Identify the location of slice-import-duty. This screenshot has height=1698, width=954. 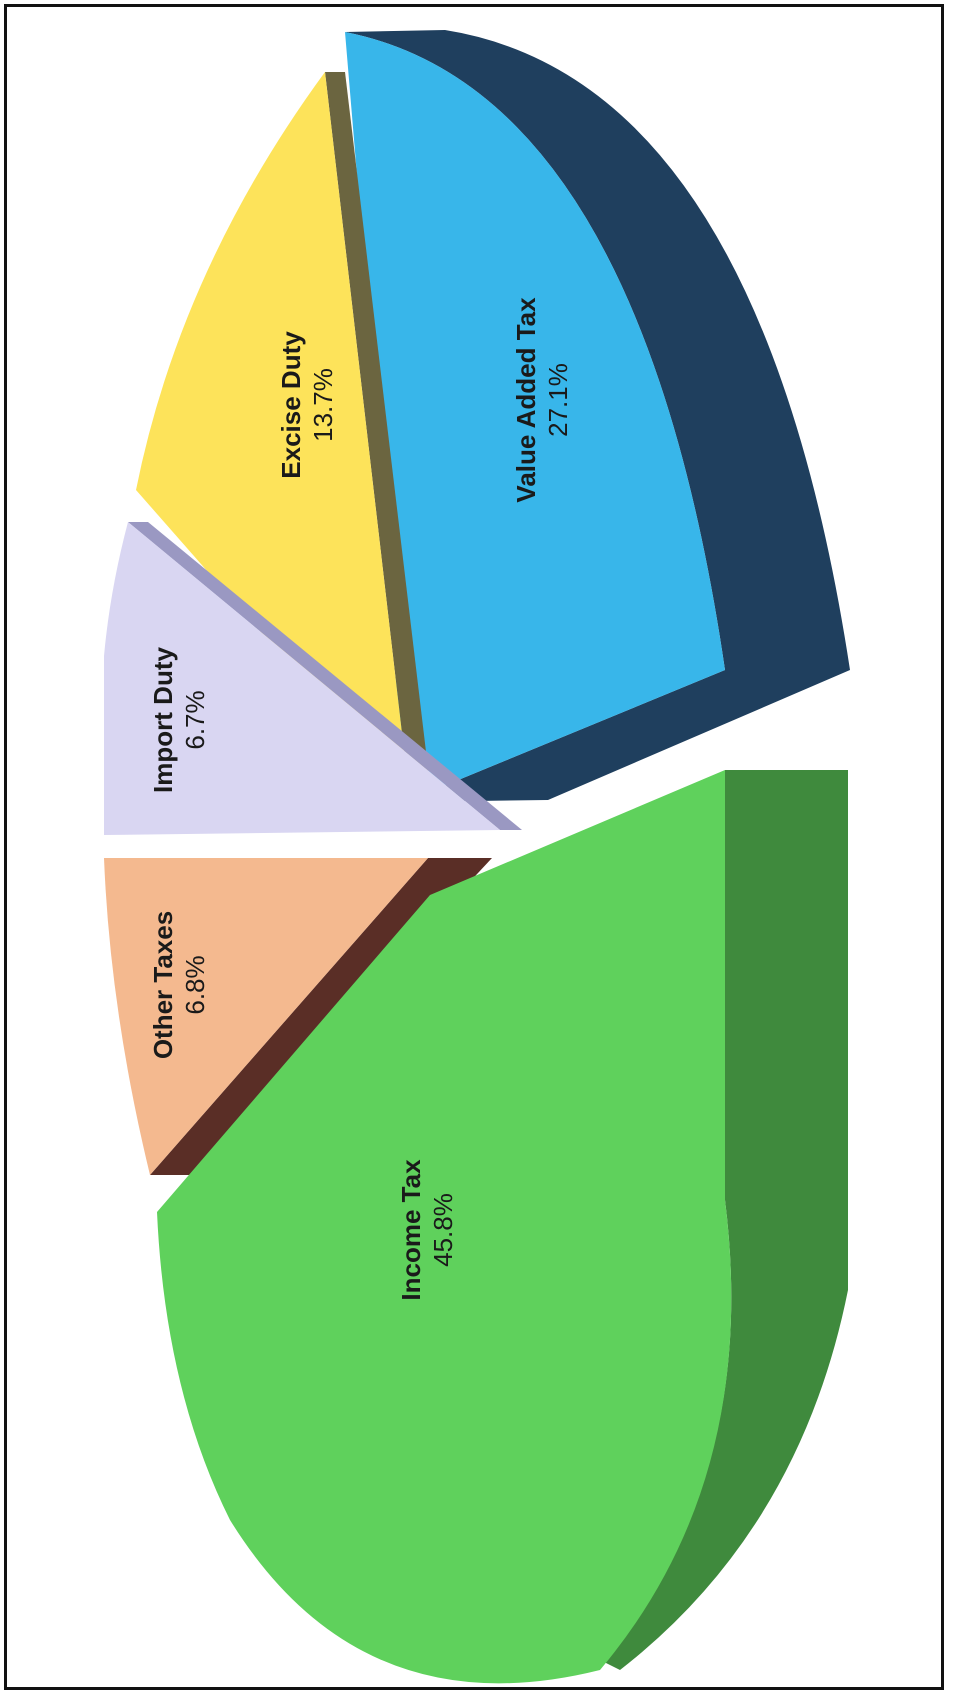
(302, 678).